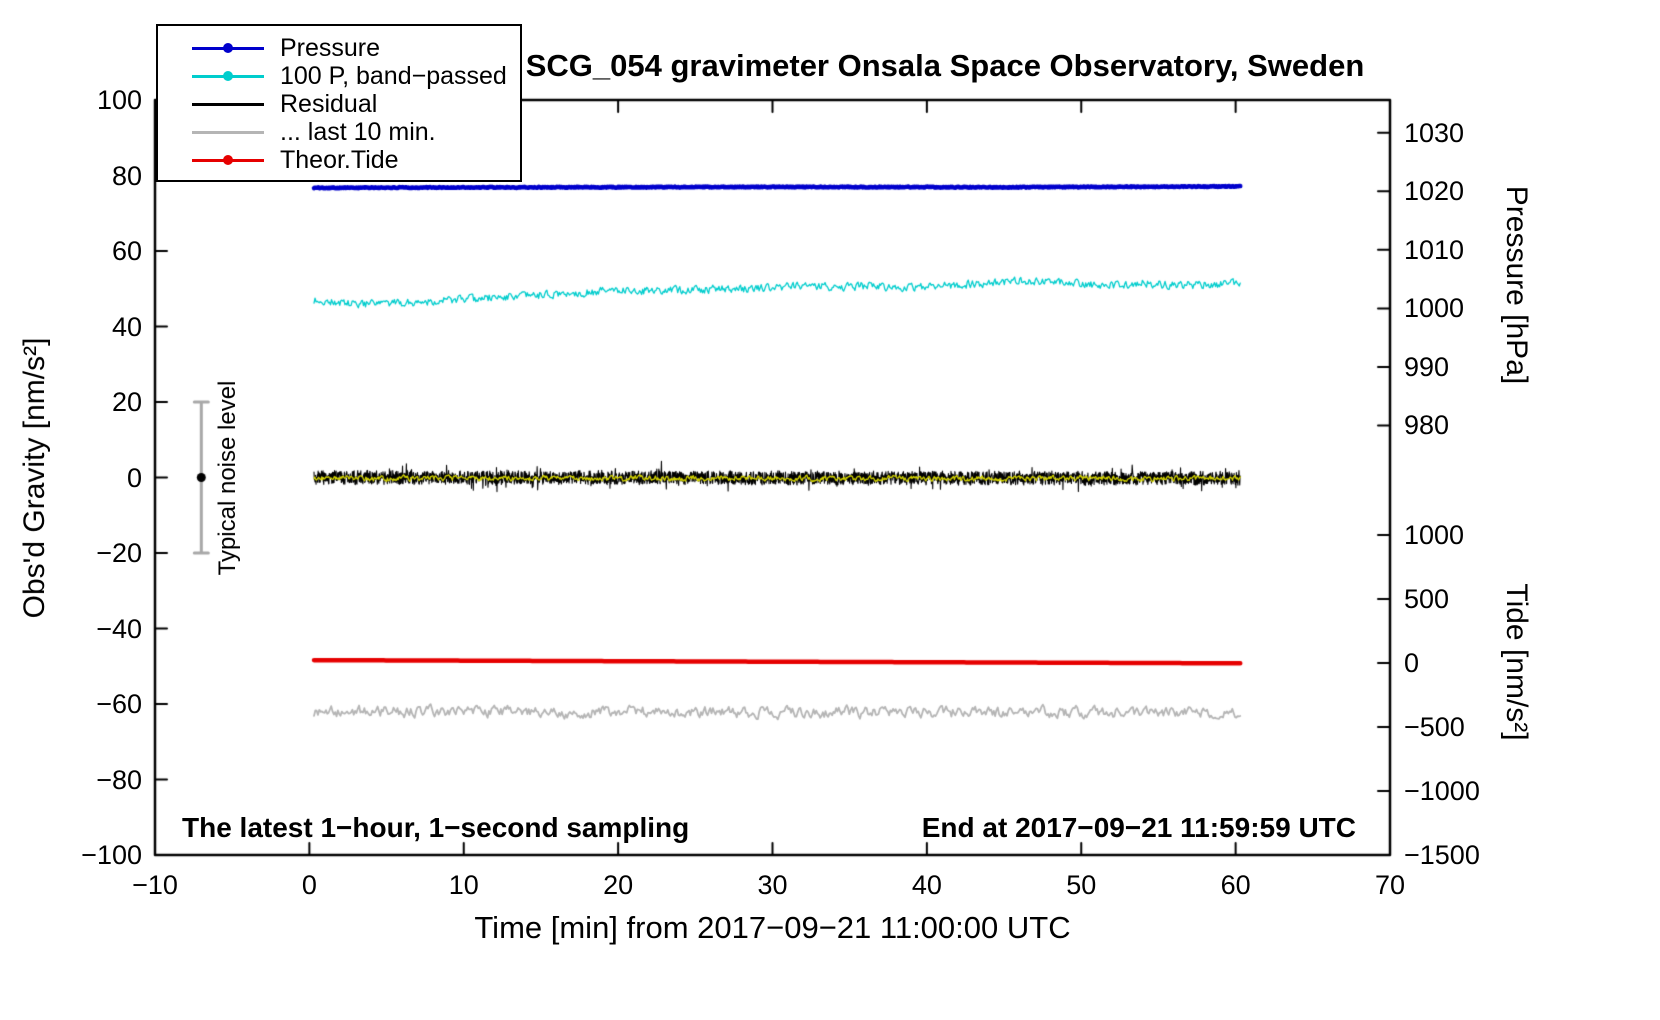  Describe the element at coordinates (1434, 308) in the screenshot. I see `pressure-tick-label: 1000` at that location.